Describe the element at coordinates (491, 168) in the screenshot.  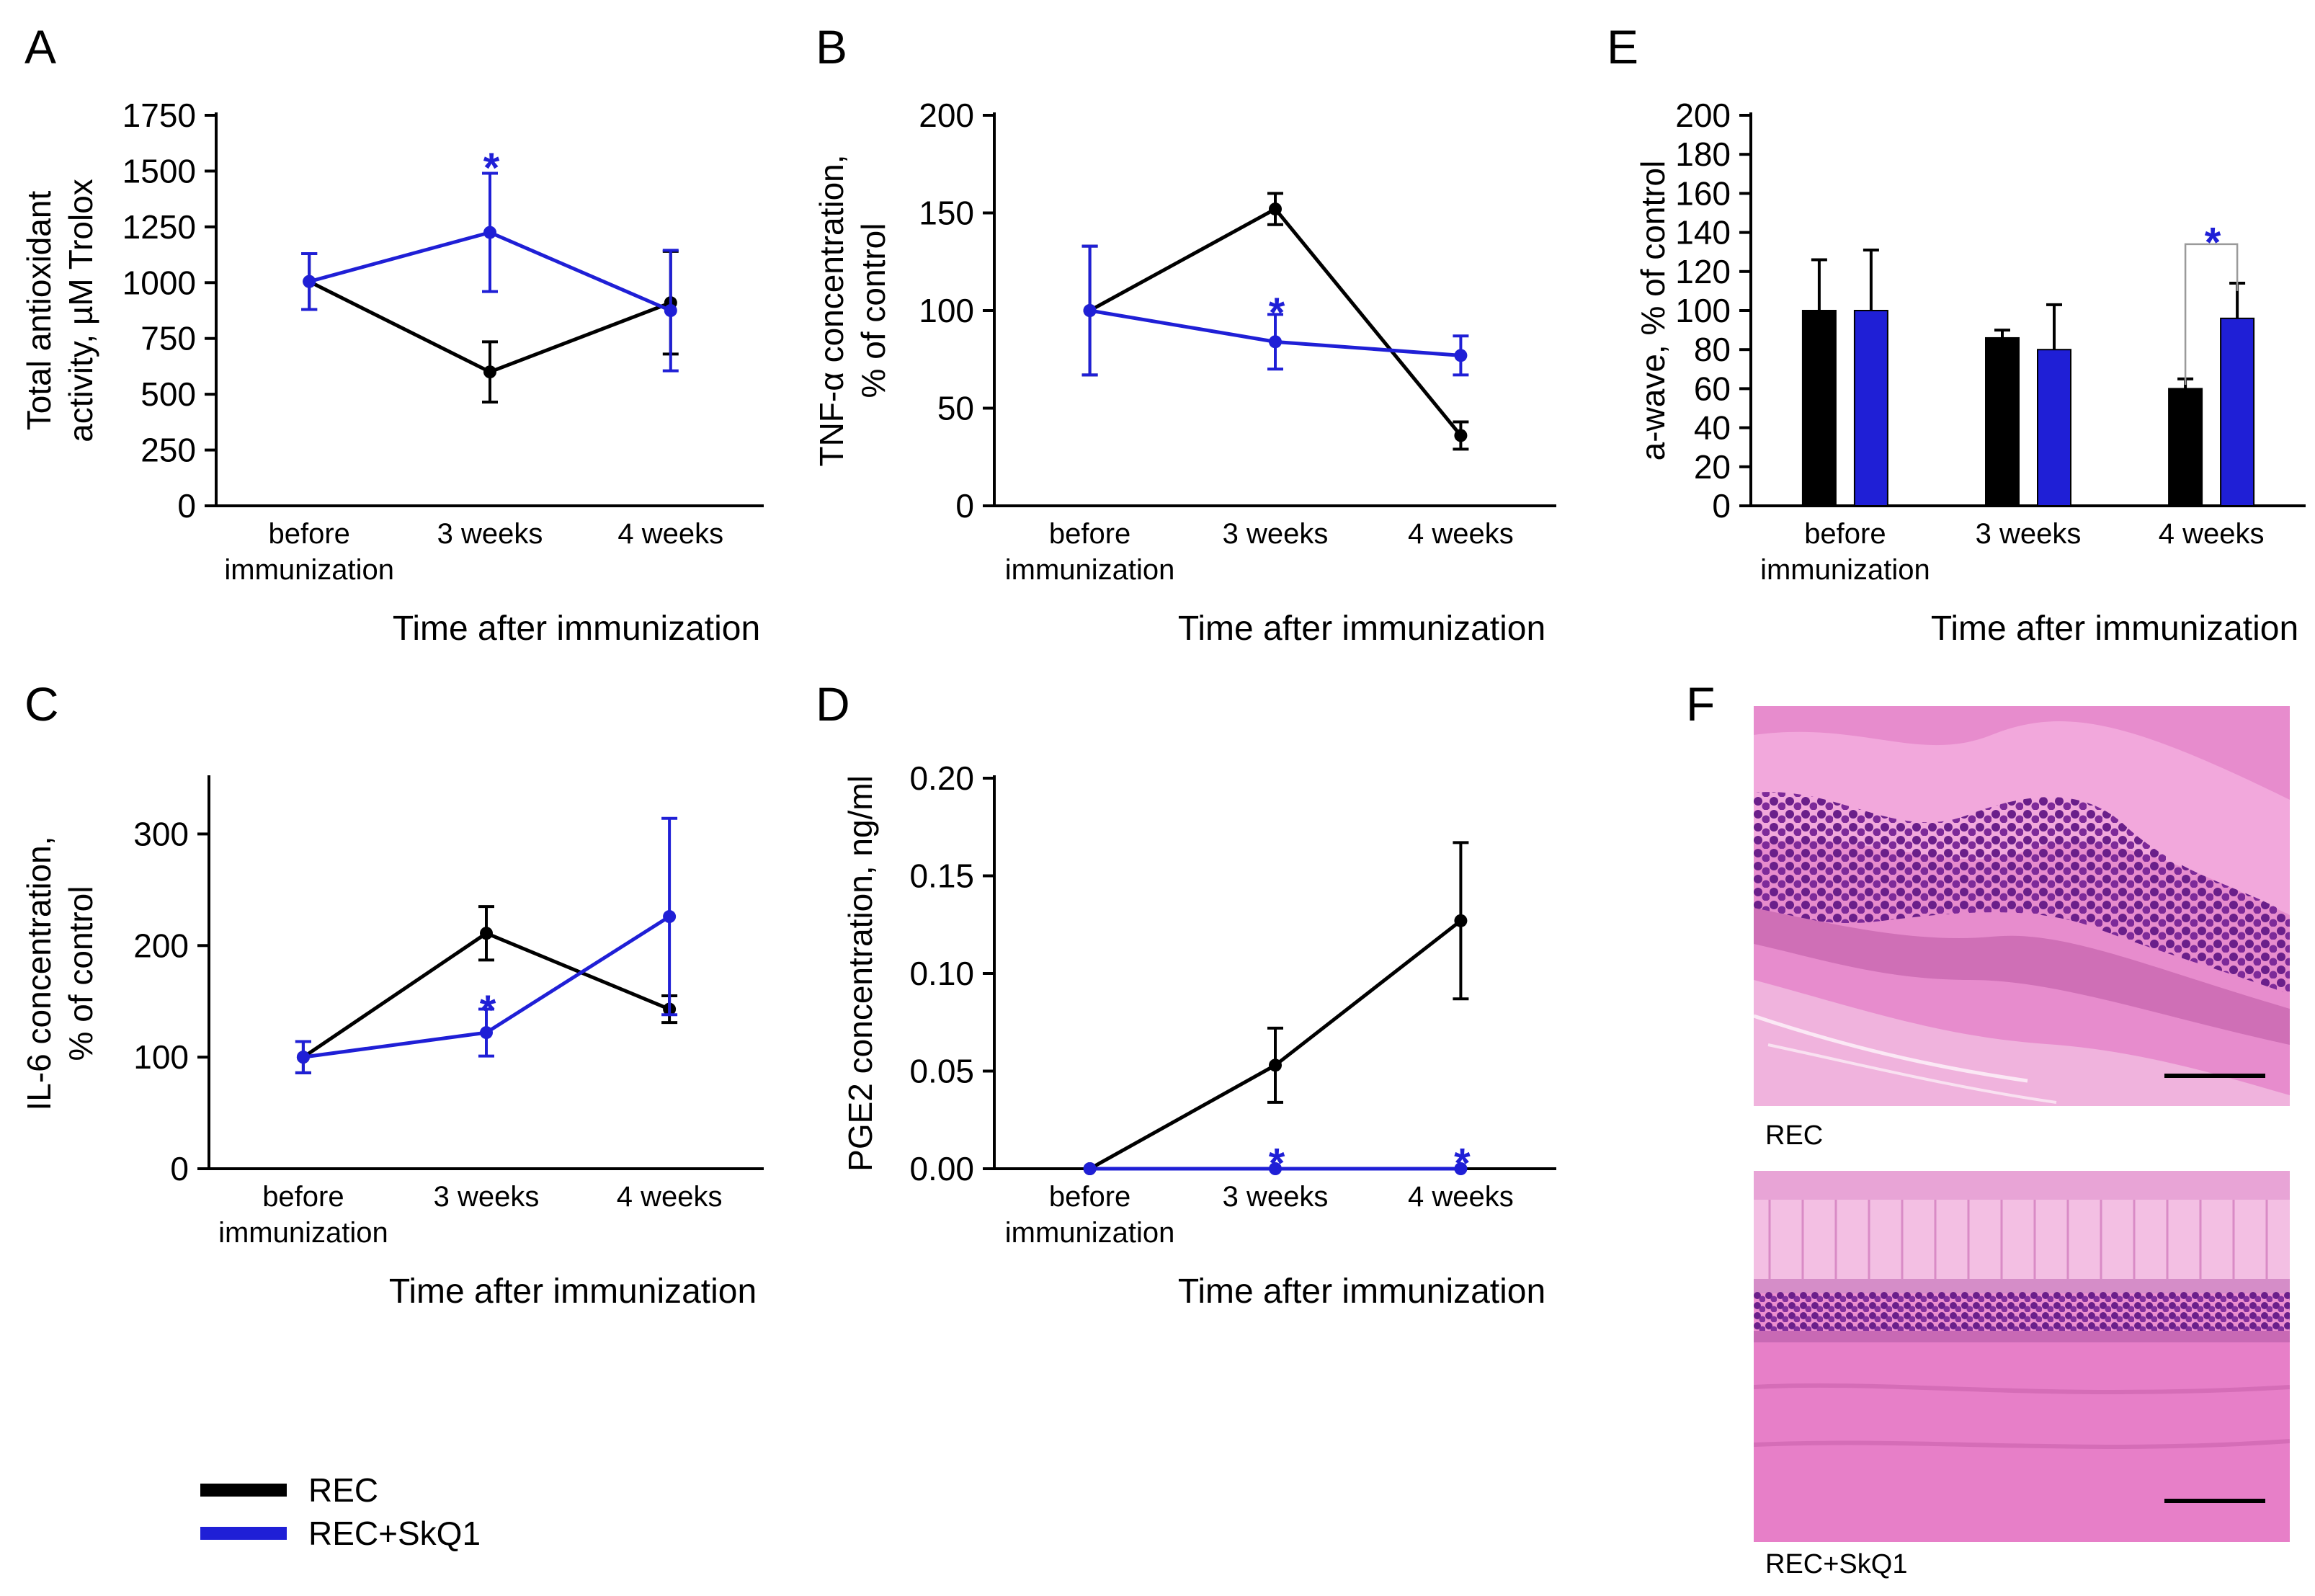
I see `significance-asterisk-a: *` at that location.